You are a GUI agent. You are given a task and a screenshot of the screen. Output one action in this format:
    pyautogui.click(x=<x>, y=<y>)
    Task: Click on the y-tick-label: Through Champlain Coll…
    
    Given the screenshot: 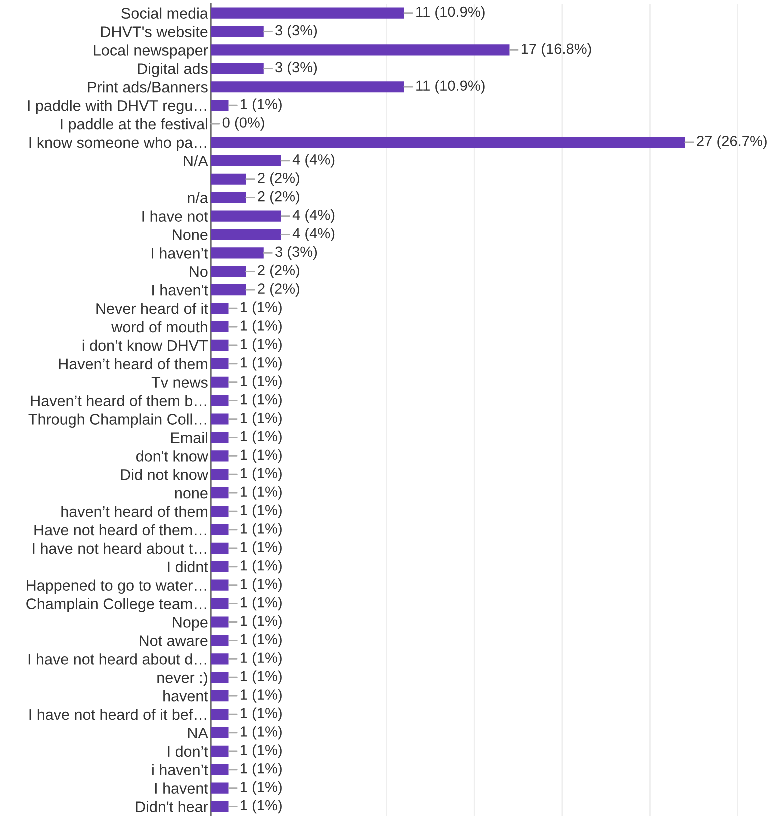 What is the action you would take?
    pyautogui.click(x=117, y=421)
    